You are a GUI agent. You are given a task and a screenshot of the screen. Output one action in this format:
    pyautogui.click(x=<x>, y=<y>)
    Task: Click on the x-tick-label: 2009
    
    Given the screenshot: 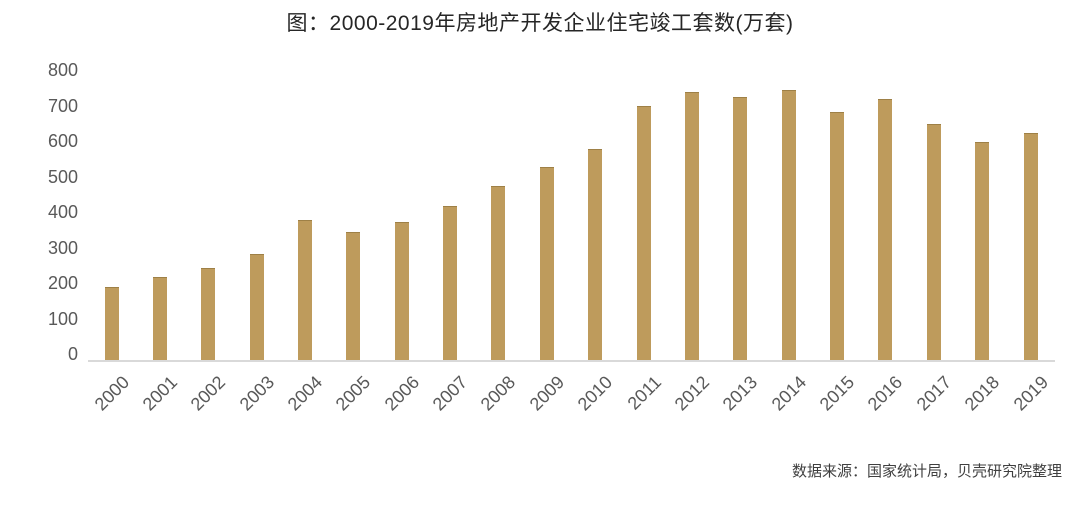 What is the action you would take?
    pyautogui.click(x=546, y=393)
    